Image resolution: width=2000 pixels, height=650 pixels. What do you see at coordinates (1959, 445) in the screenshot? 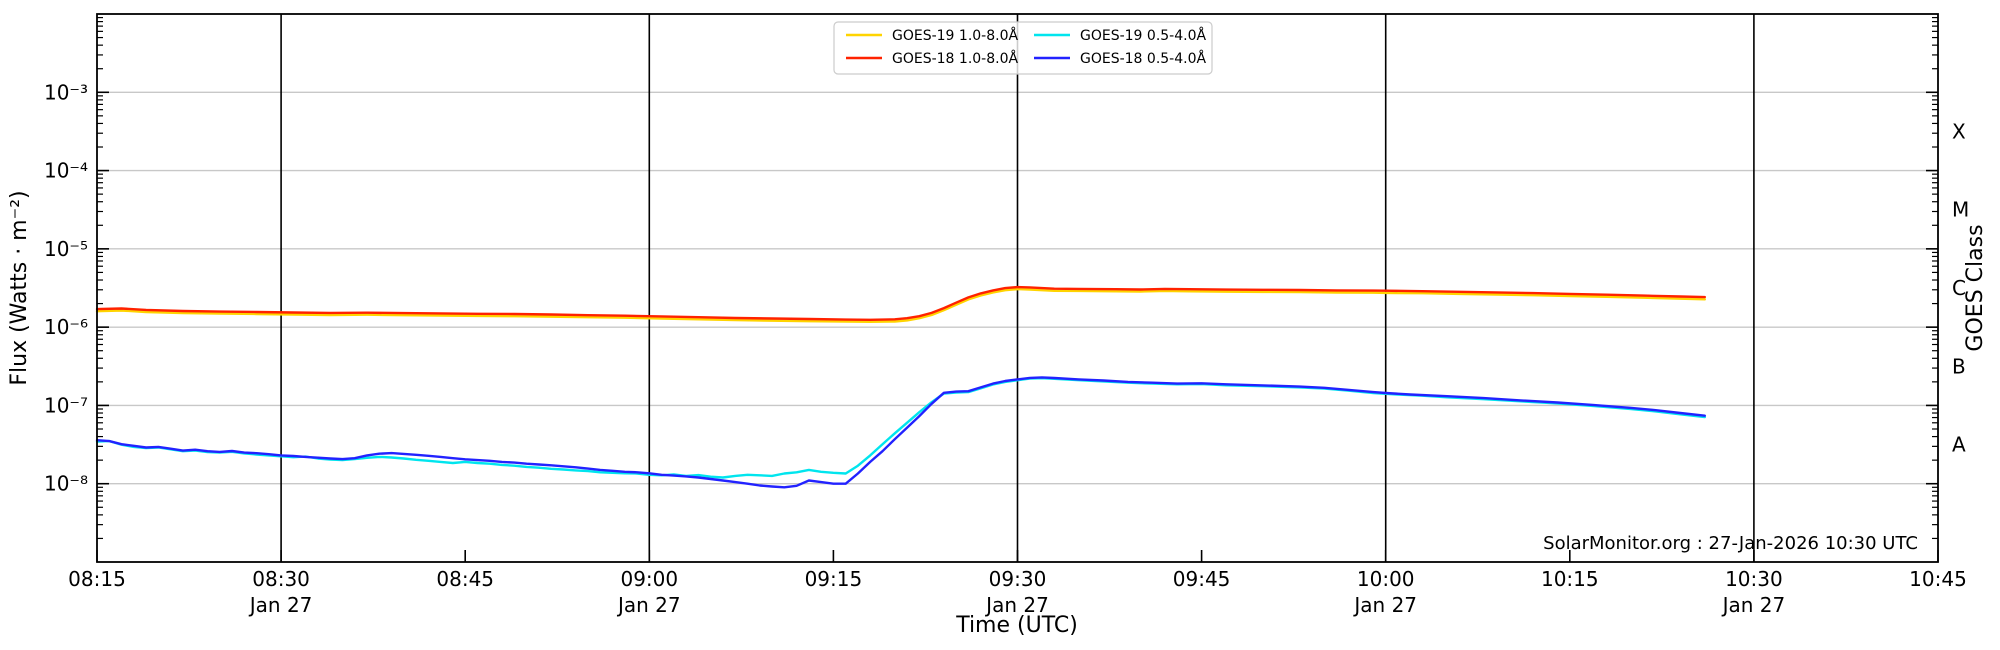
I see `goes-class-label: A` at bounding box center [1959, 445].